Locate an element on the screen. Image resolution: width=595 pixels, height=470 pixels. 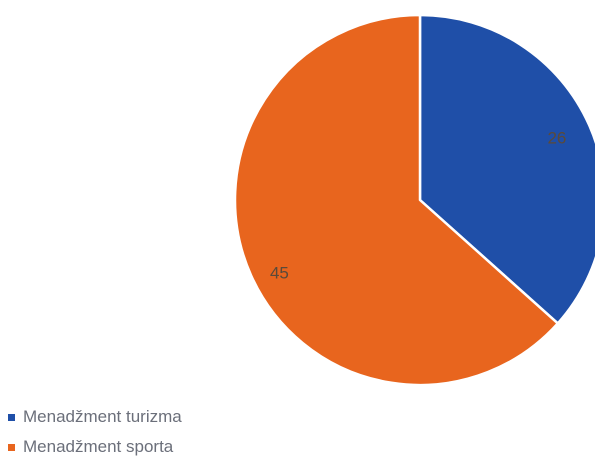
data-label-sport: 45 is located at coordinates (279, 272).